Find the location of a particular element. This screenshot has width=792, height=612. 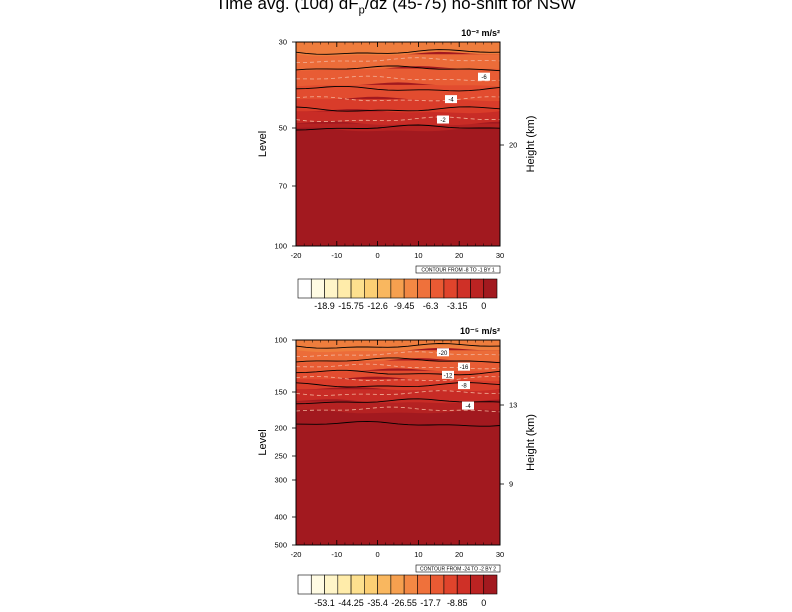

contour-label: -12 is located at coordinates (448, 376).